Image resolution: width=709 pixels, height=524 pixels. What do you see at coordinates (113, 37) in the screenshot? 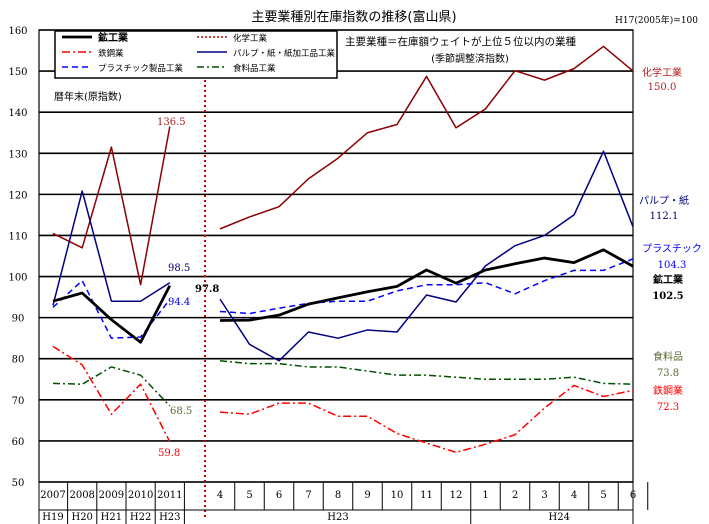
I see `legend-entry: 鉱工業` at bounding box center [113, 37].